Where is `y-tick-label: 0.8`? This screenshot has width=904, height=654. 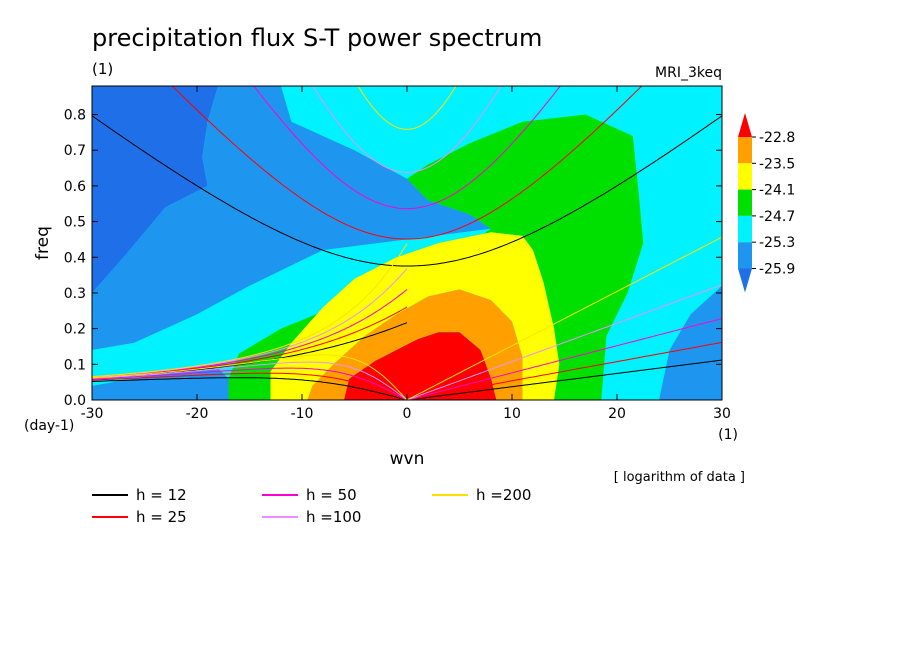 y-tick-label: 0.8 is located at coordinates (75, 116).